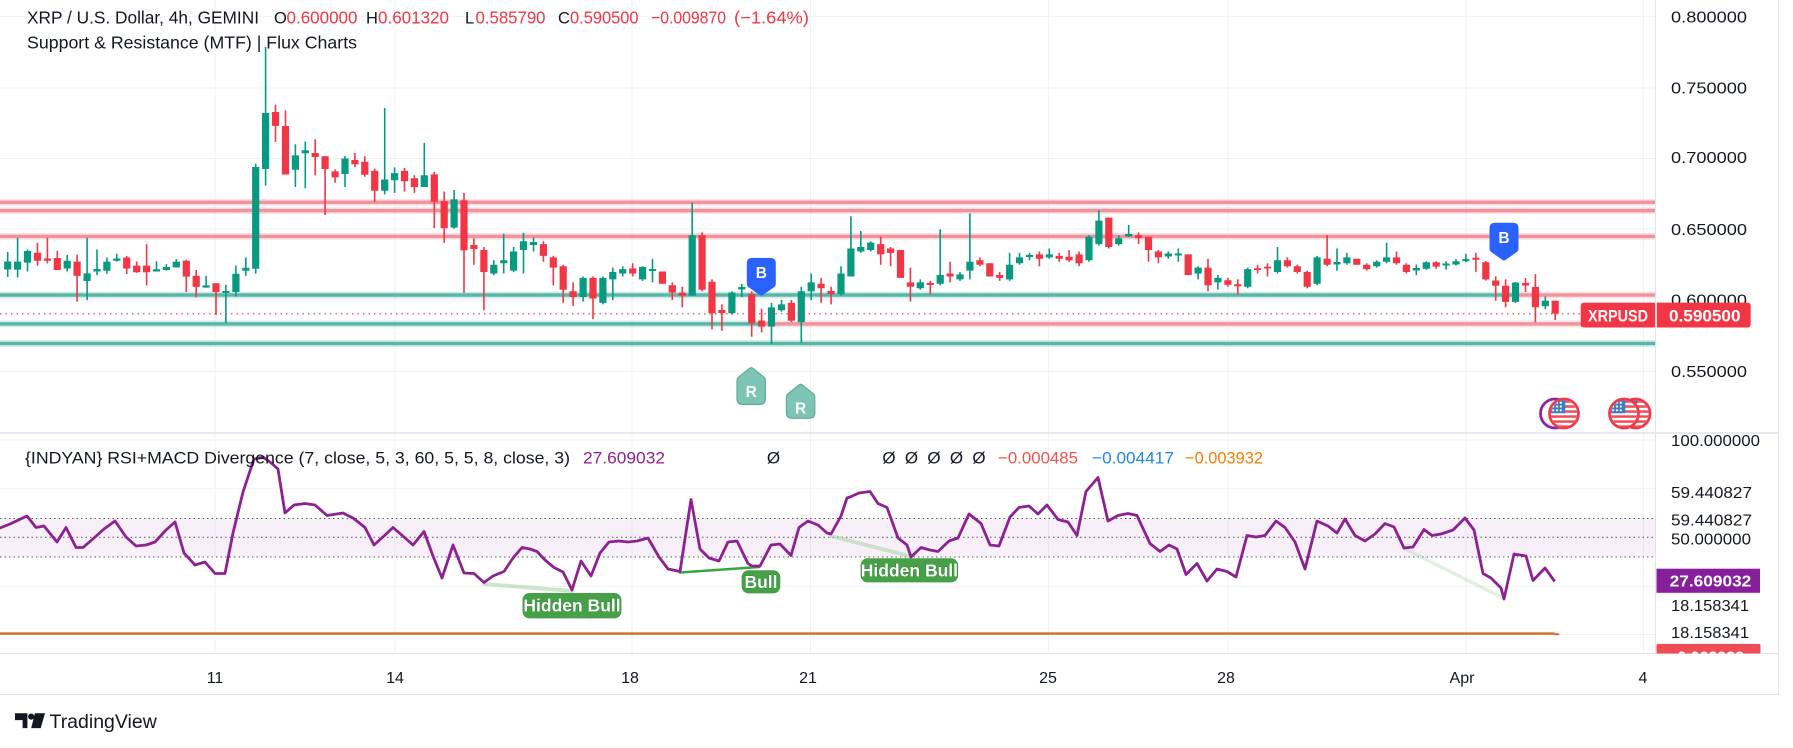 This screenshot has height=748, width=1793. I want to click on svg-text: XRPUSD, so click(1618, 316).